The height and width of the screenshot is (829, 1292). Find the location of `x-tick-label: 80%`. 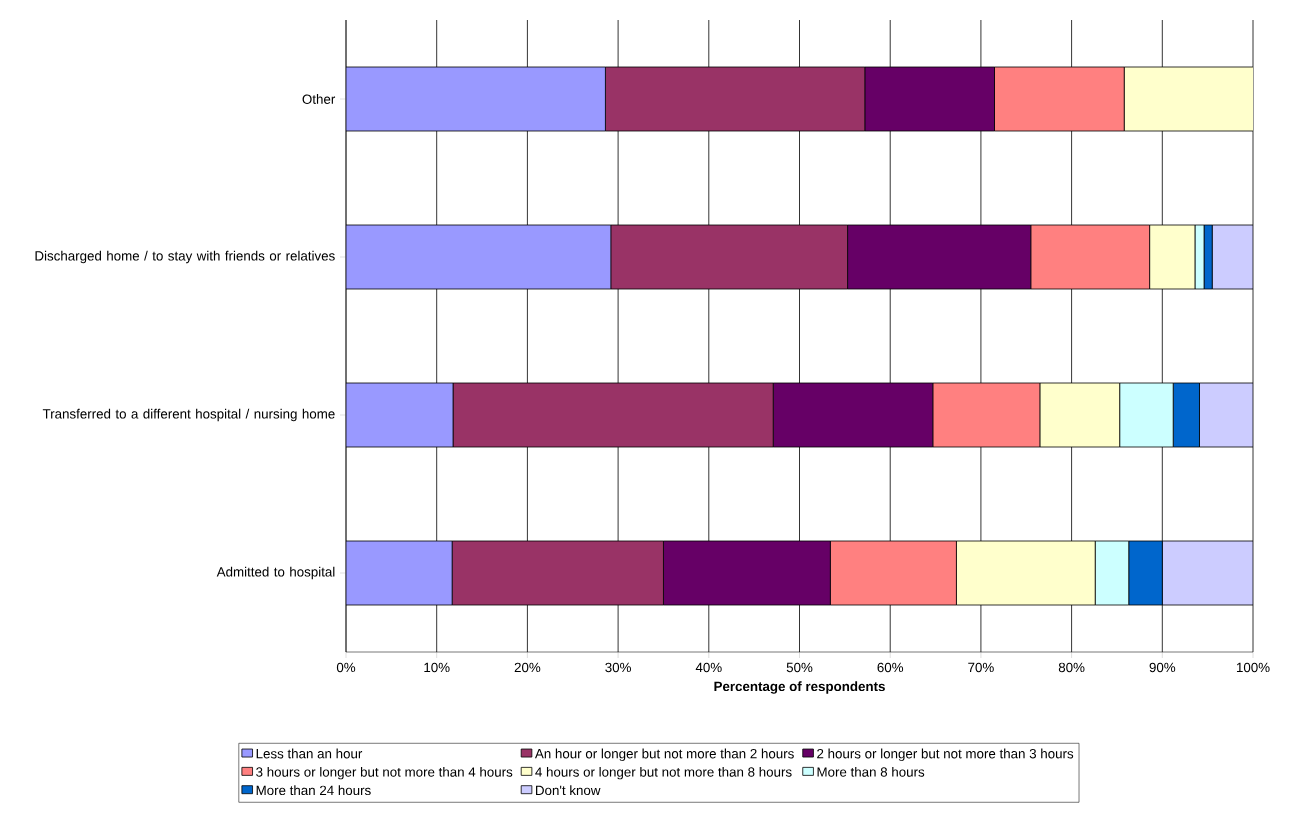

x-tick-label: 80% is located at coordinates (1071, 667).